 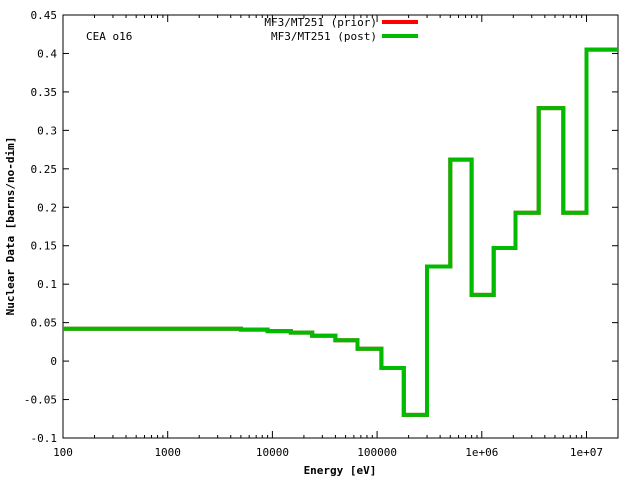 What do you see at coordinates (44, 438) in the screenshot?
I see `y-tick-label: -0.1` at bounding box center [44, 438].